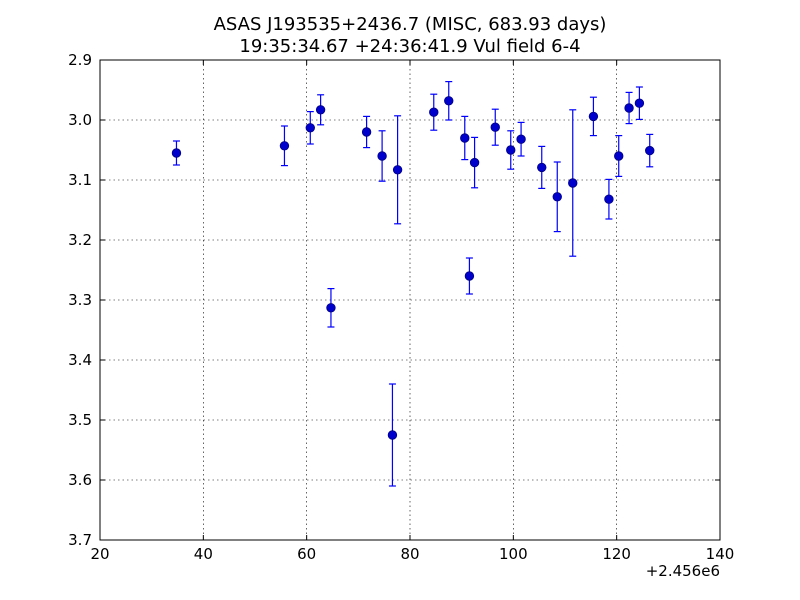  What do you see at coordinates (80, 240) in the screenshot?
I see `y-tick-label: 3.2` at bounding box center [80, 240].